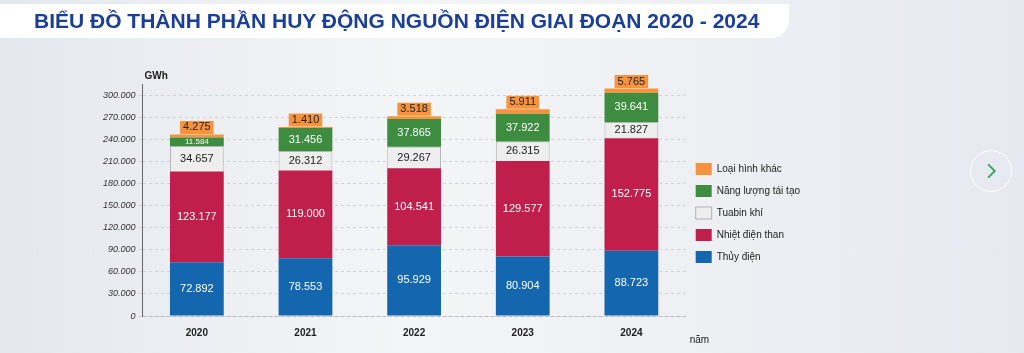 Image resolution: width=1024 pixels, height=353 pixels. Describe the element at coordinates (196, 215) in the screenshot. I see `data-label: 123.177` at that location.